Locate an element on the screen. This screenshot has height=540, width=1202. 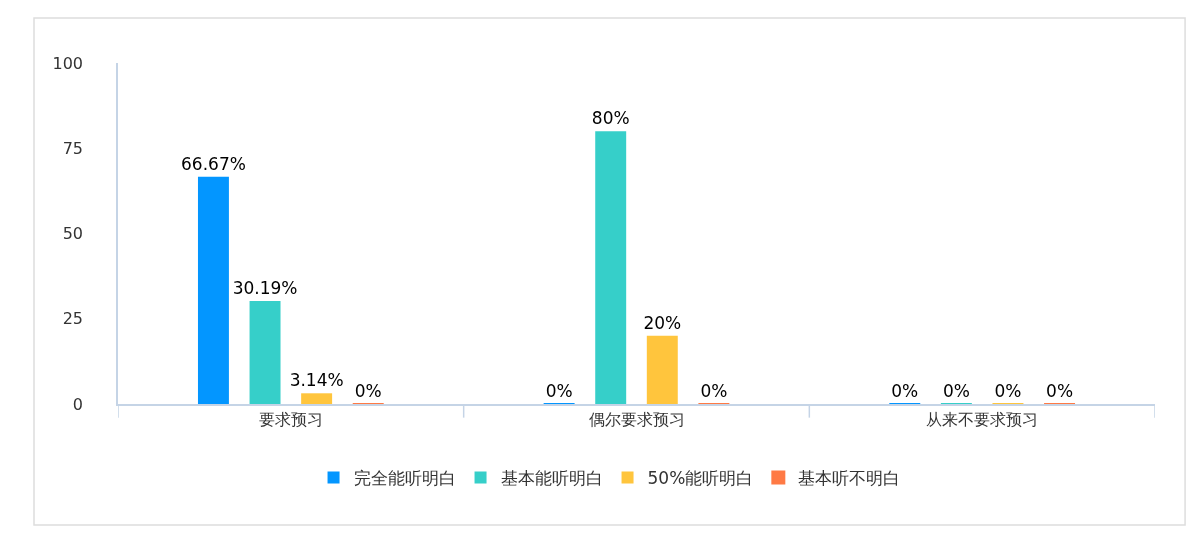
legend-label: 基本听不明白 is located at coordinates (849, 478).